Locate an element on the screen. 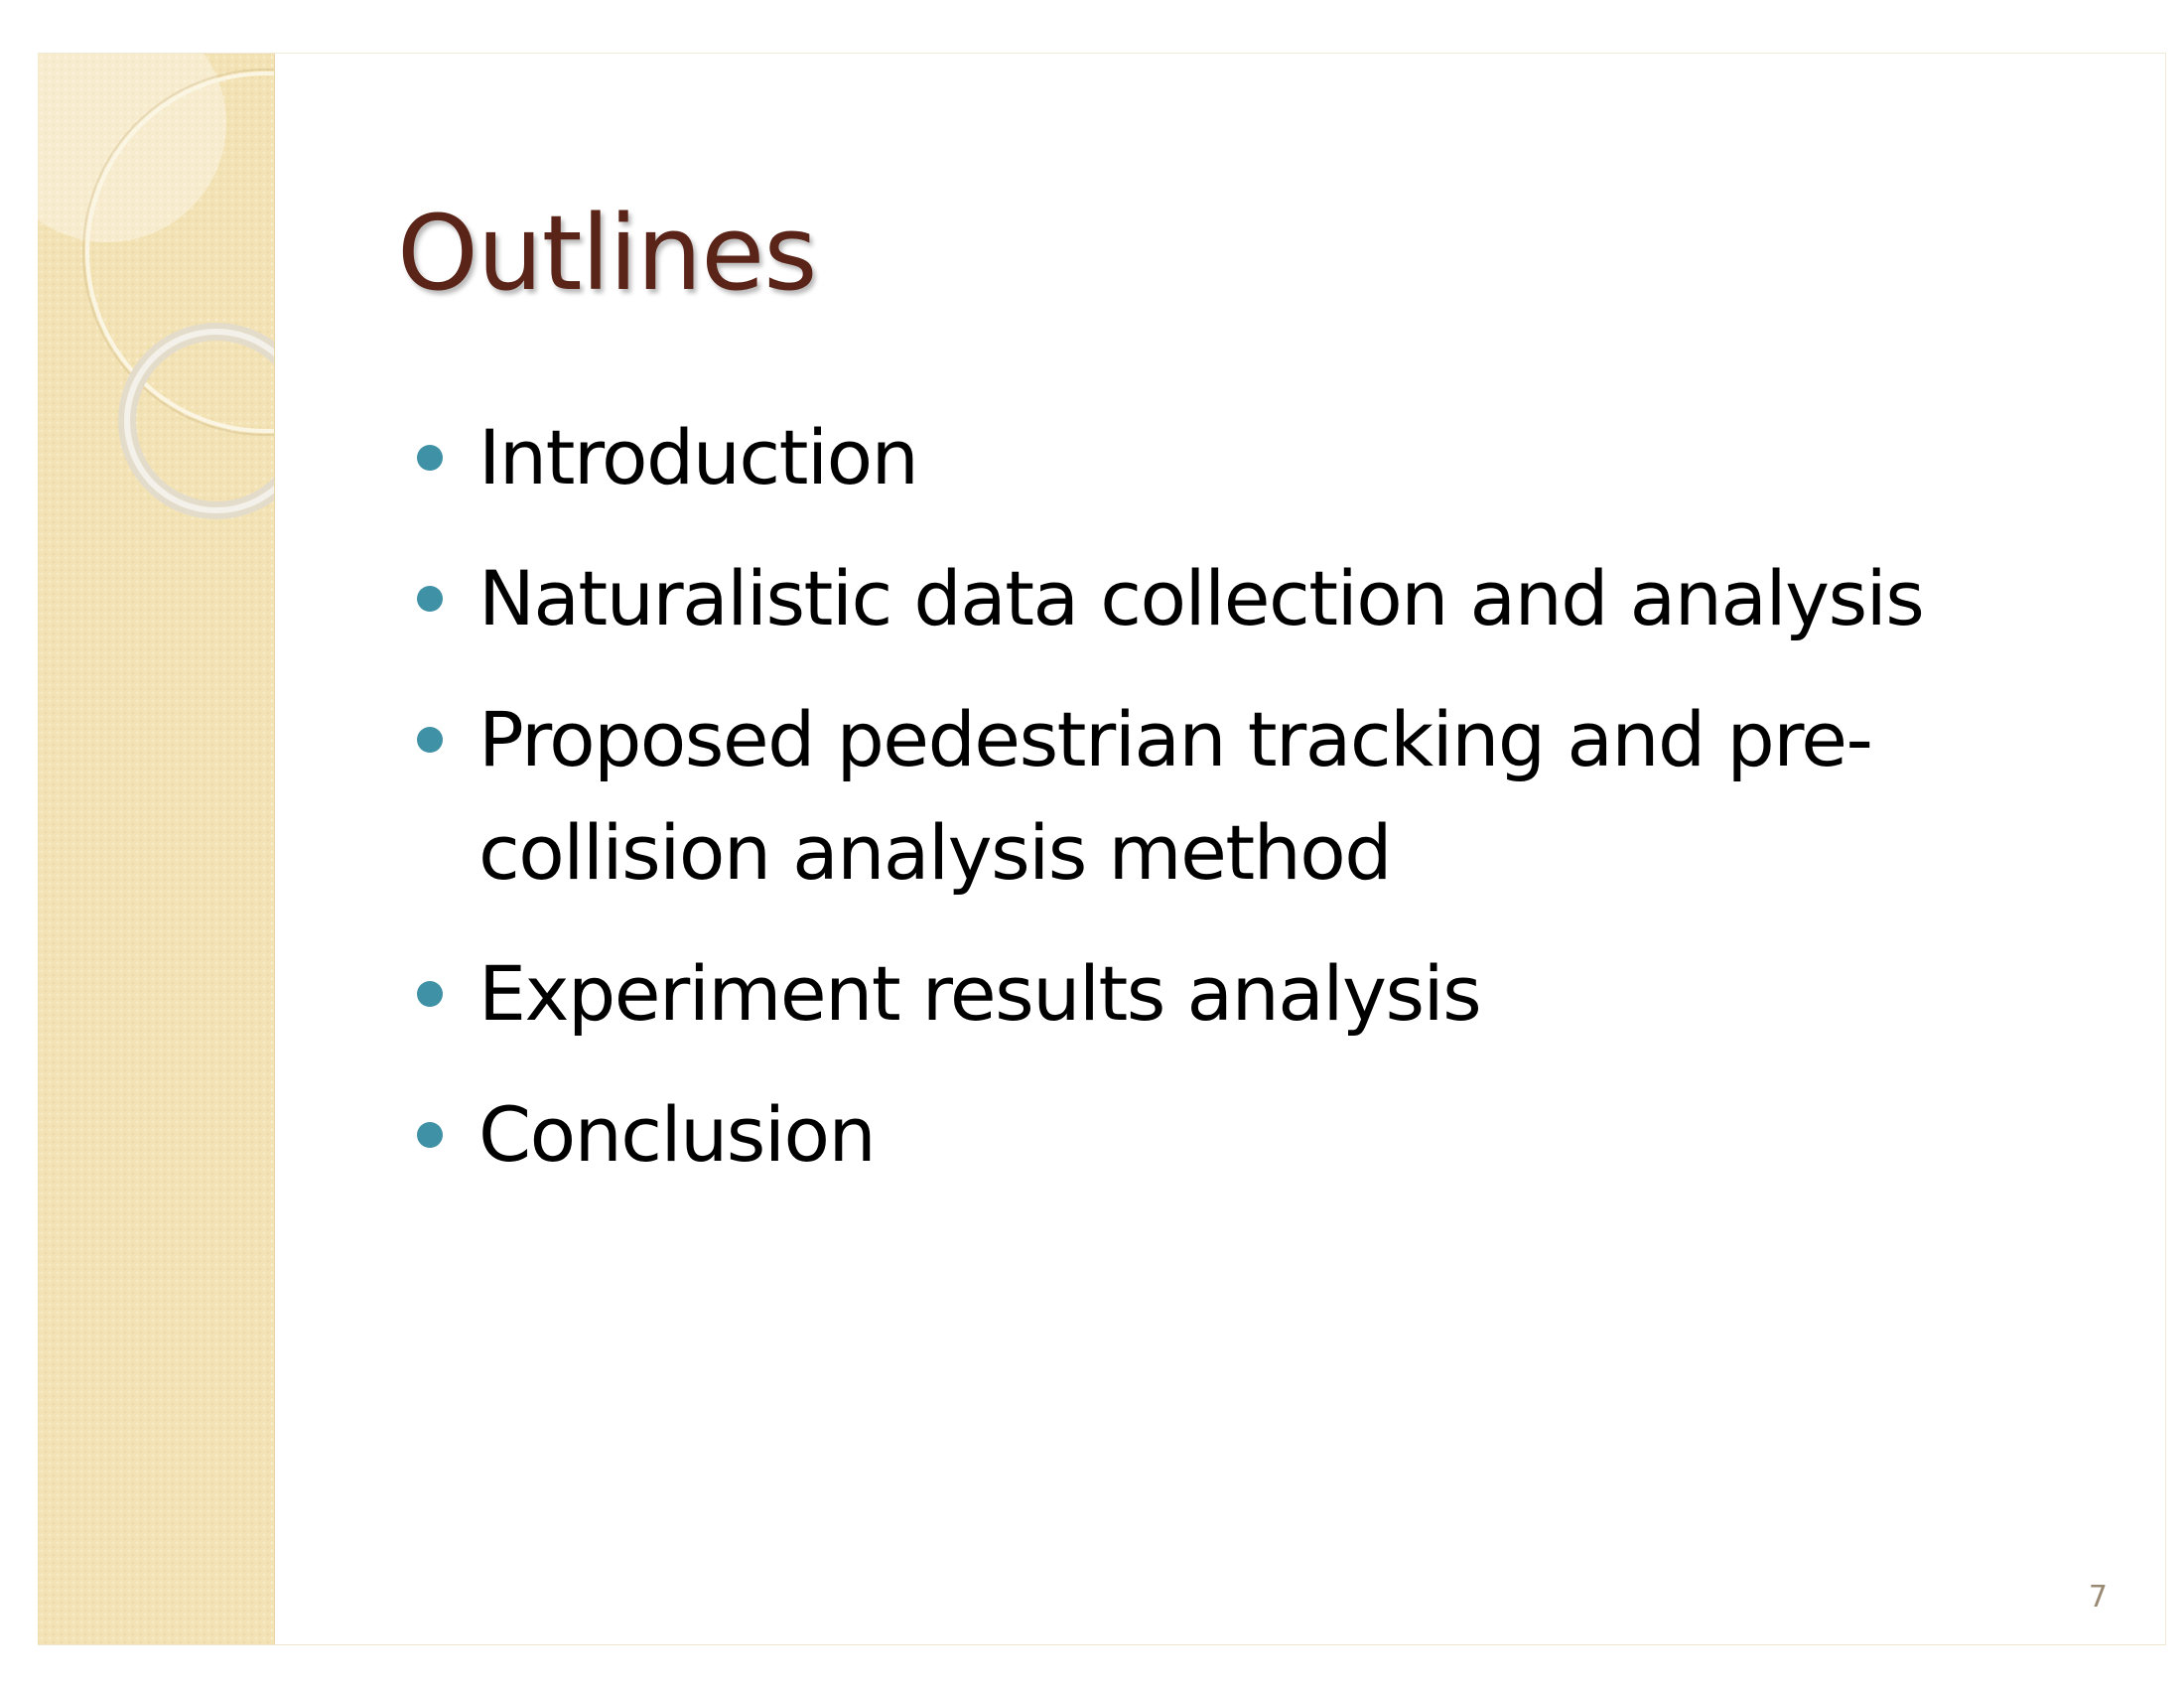  bullet-text: Conclusion is located at coordinates (677, 1134).